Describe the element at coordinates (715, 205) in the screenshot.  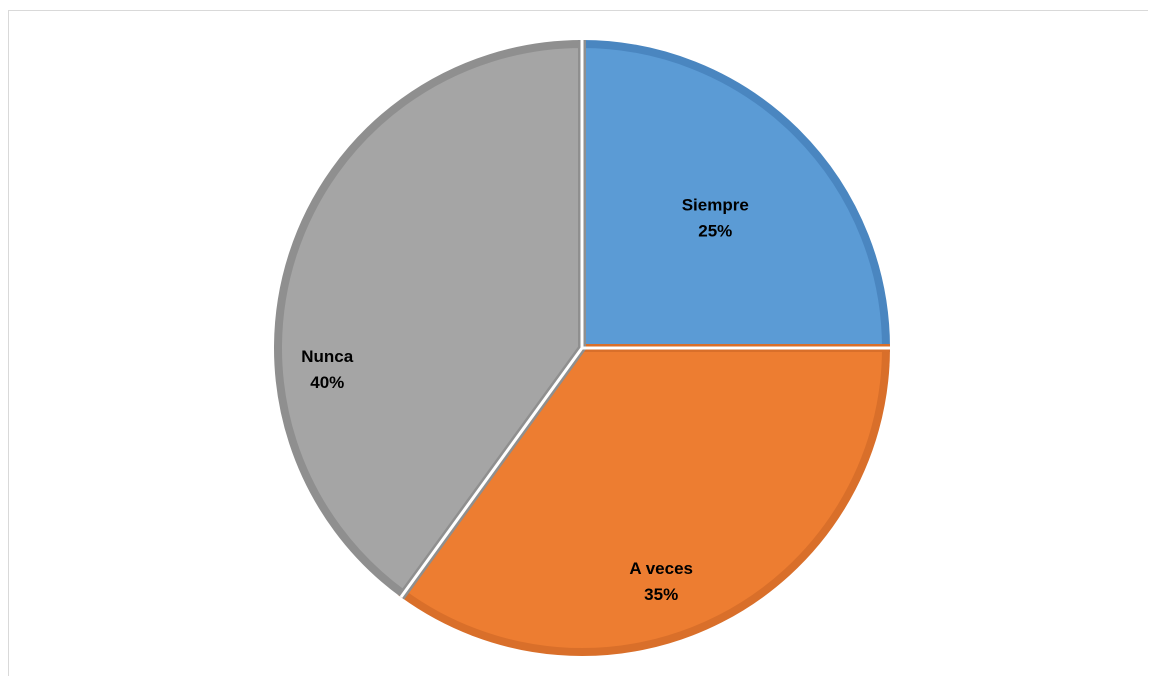
I see `slice-category-label: Siempre` at that location.